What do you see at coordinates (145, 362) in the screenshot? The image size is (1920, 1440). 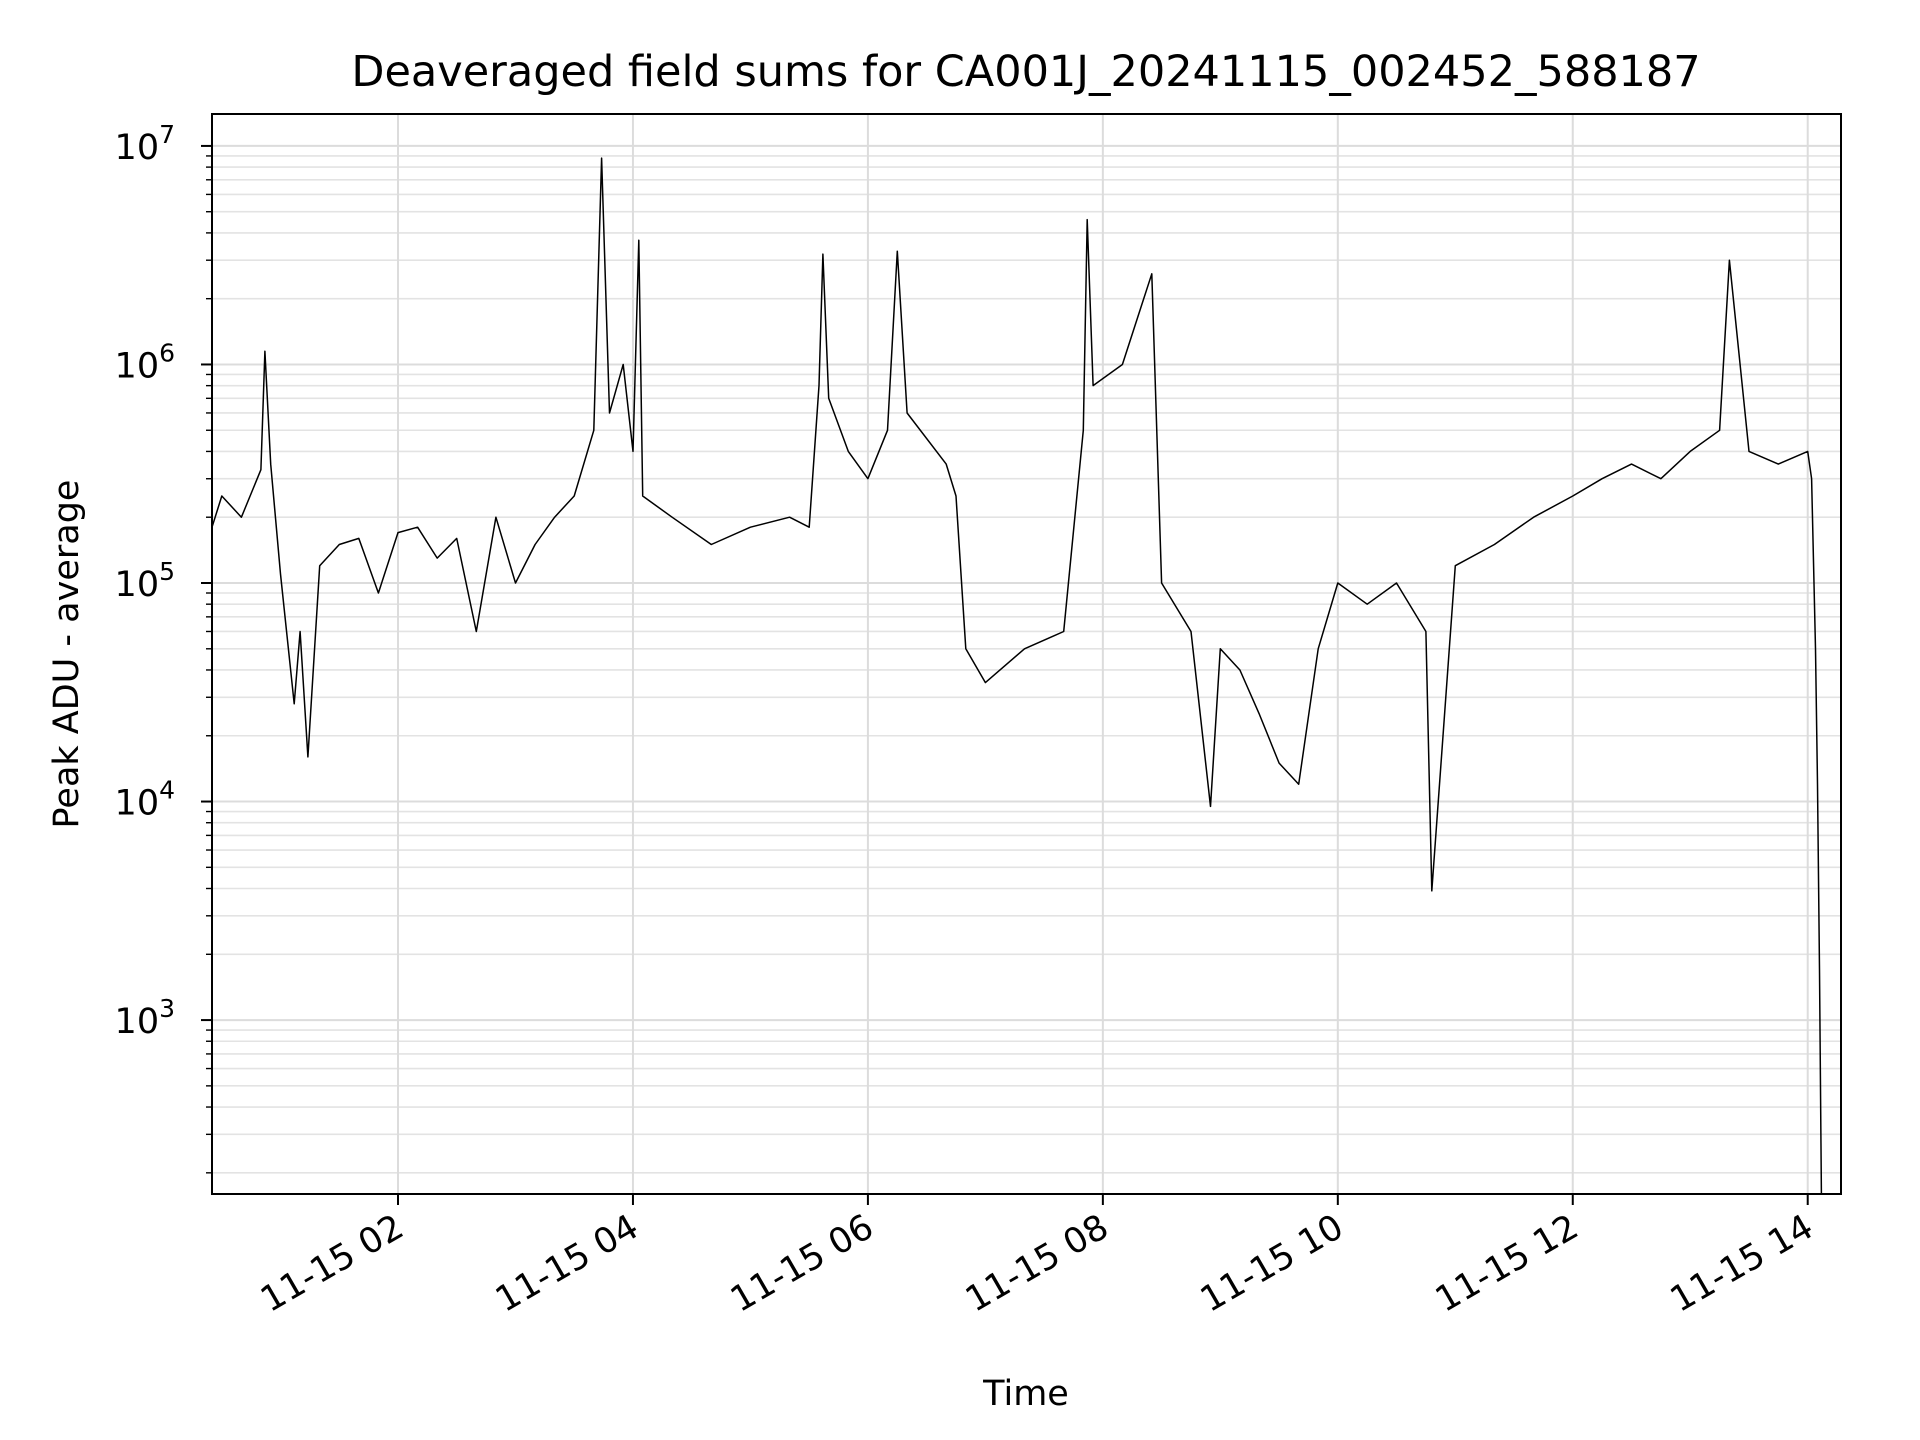 I see `y-tick-label: 10⁶` at bounding box center [145, 362].